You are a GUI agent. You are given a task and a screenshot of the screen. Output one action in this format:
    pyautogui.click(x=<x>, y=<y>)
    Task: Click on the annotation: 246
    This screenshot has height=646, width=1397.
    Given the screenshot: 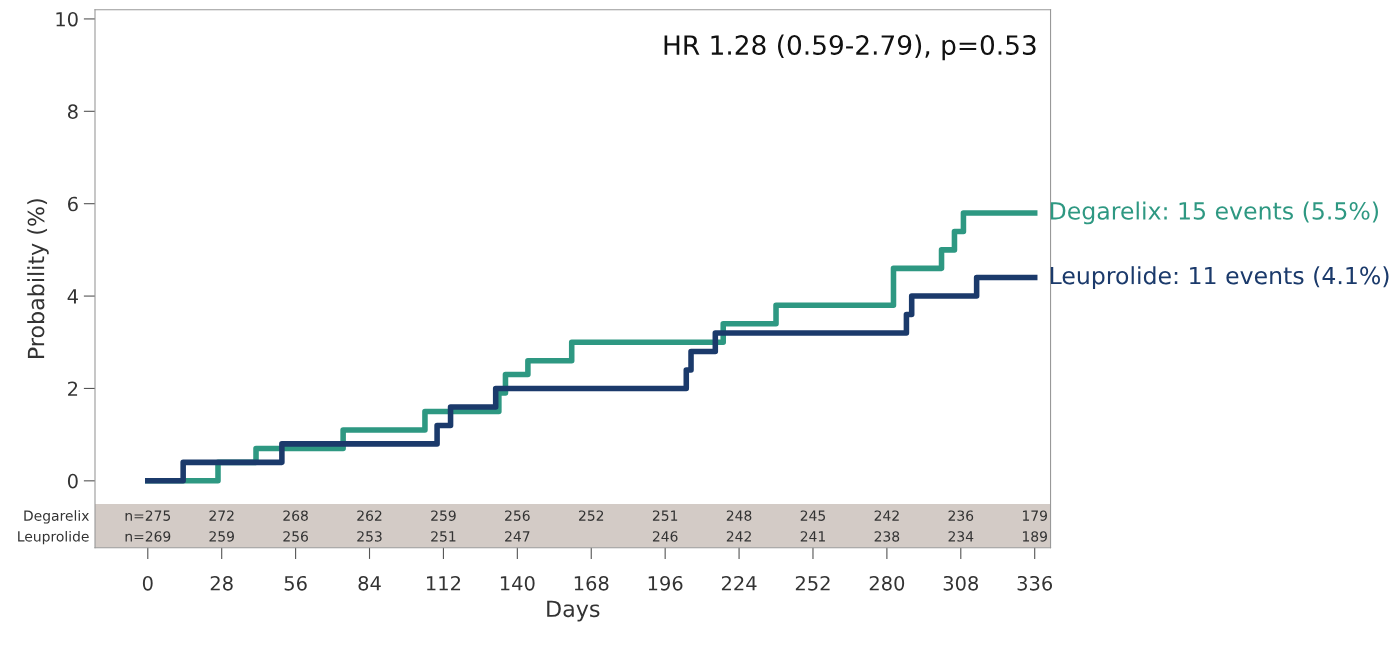 What is the action you would take?
    pyautogui.click(x=665, y=536)
    